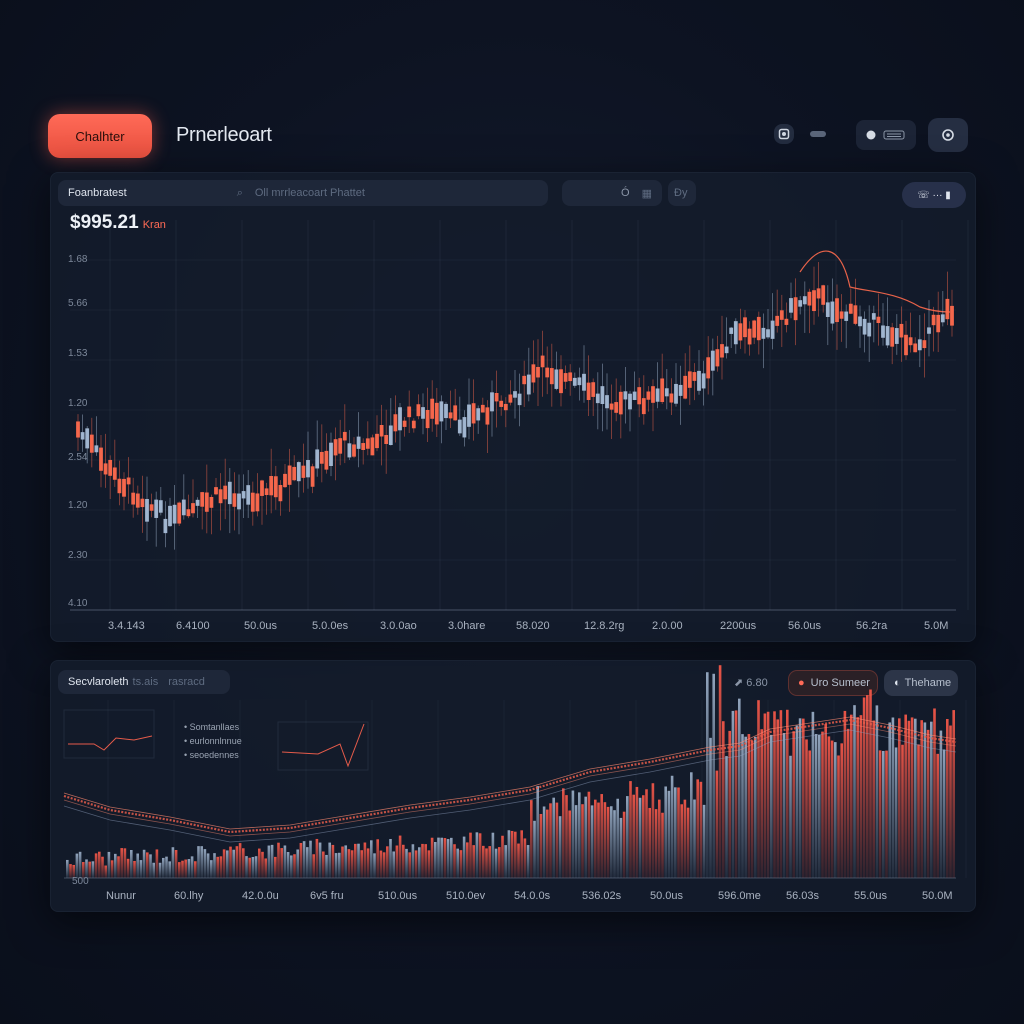  Describe the element at coordinates (211, 755) in the screenshot. I see `legend-item: • seoedennes` at that location.